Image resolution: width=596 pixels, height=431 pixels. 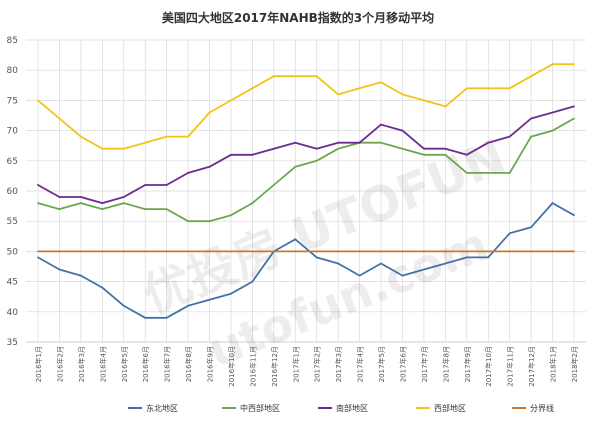 I want to click on x-tick-label: 2016年3月, so click(x=81, y=364).